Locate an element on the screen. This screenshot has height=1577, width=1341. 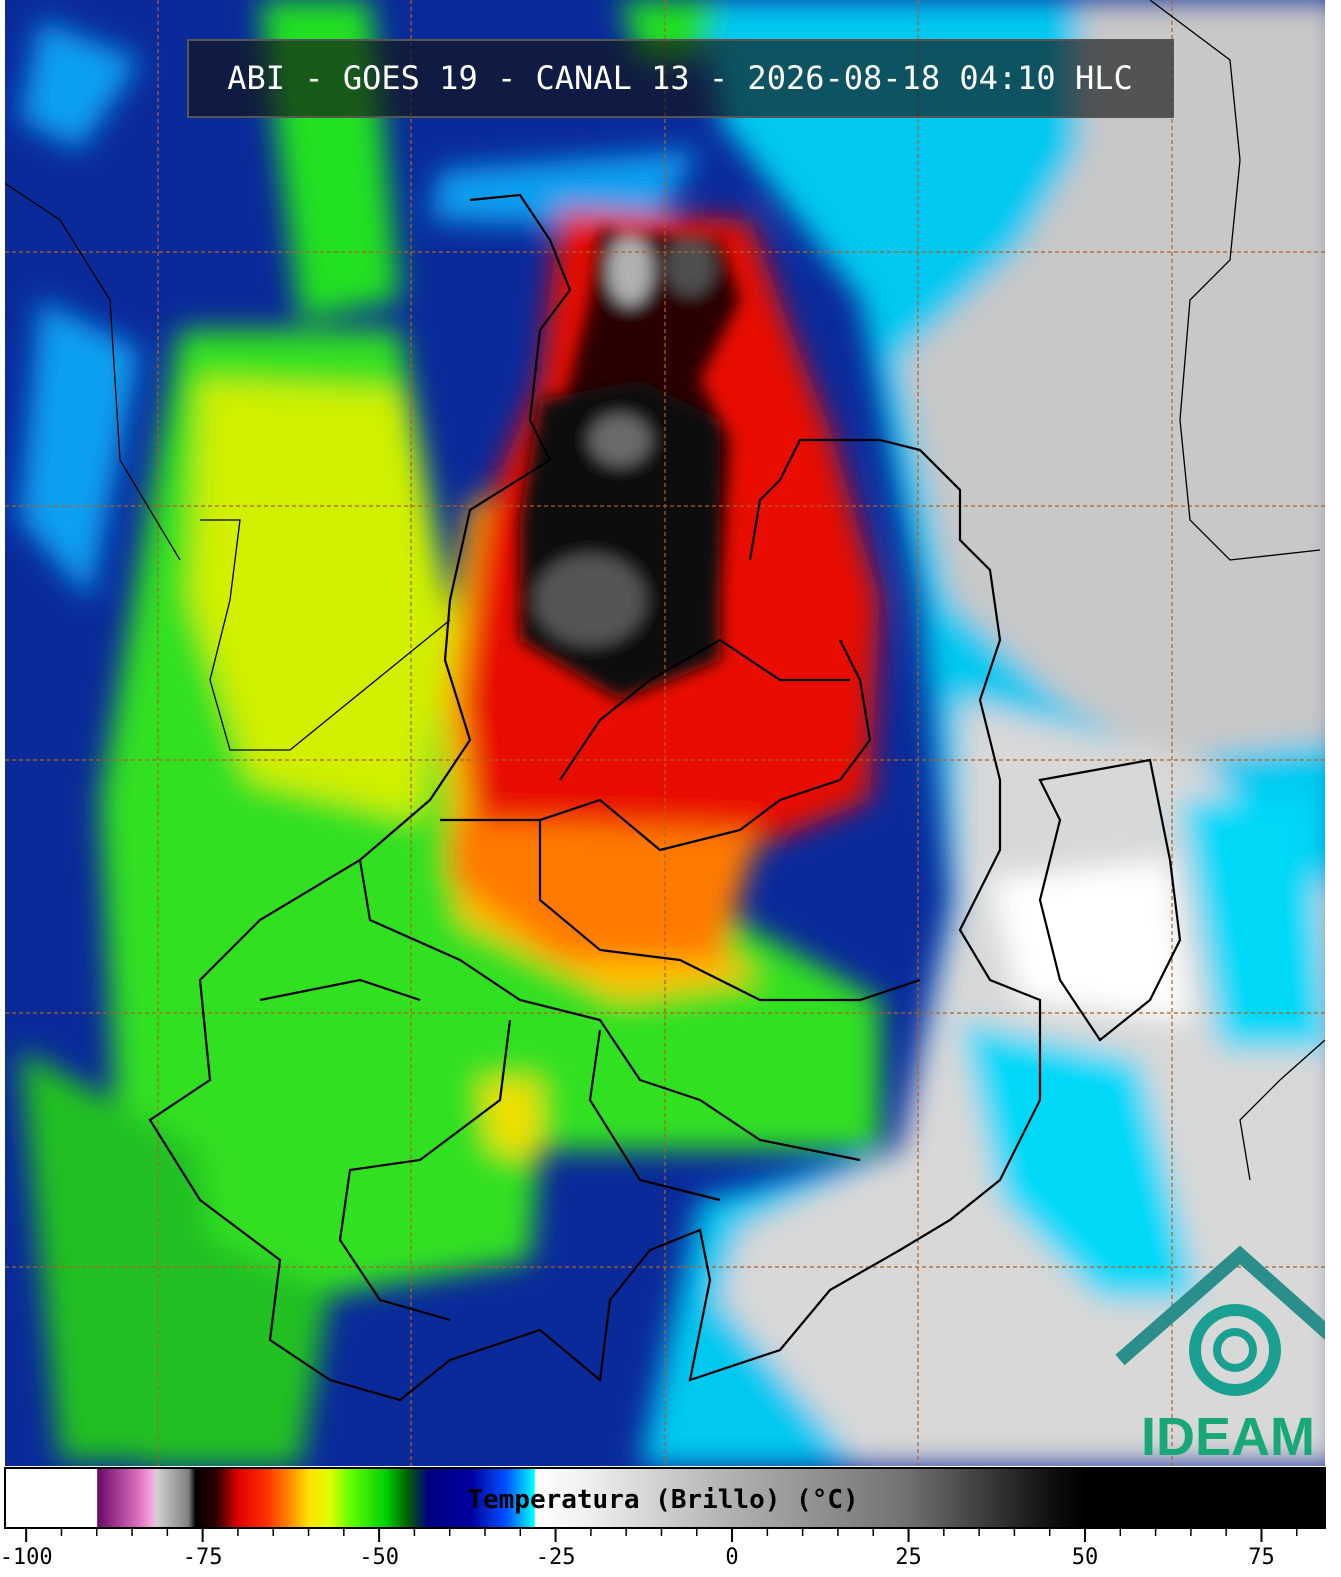
cold-tops is located at coordinates (630, 465).